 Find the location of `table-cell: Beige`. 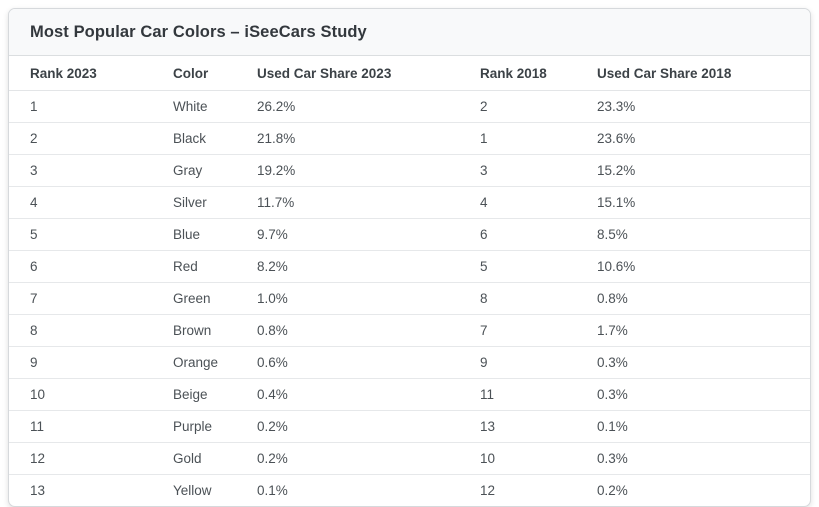

table-cell: Beige is located at coordinates (194, 394).